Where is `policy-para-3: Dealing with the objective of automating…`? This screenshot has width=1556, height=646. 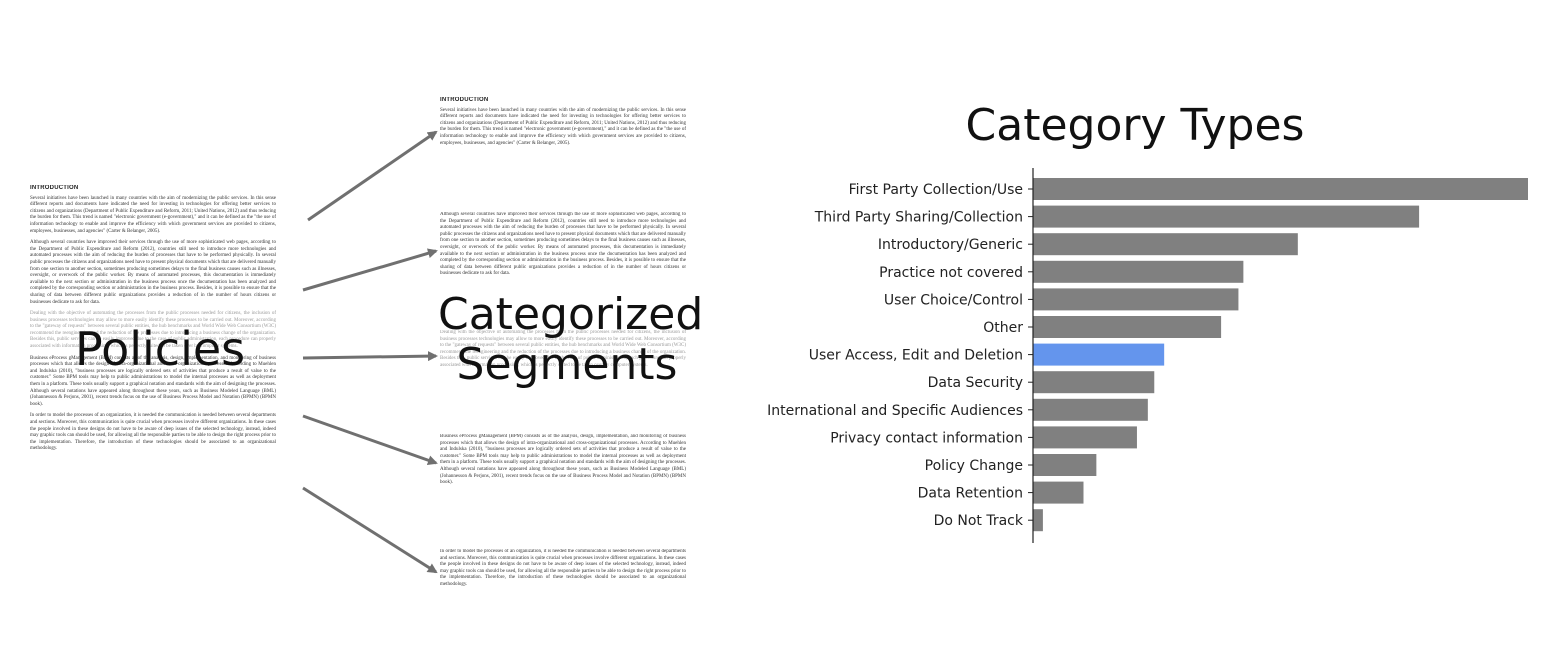 policy-para-3: Dealing with the objective of automating… is located at coordinates (153, 330).